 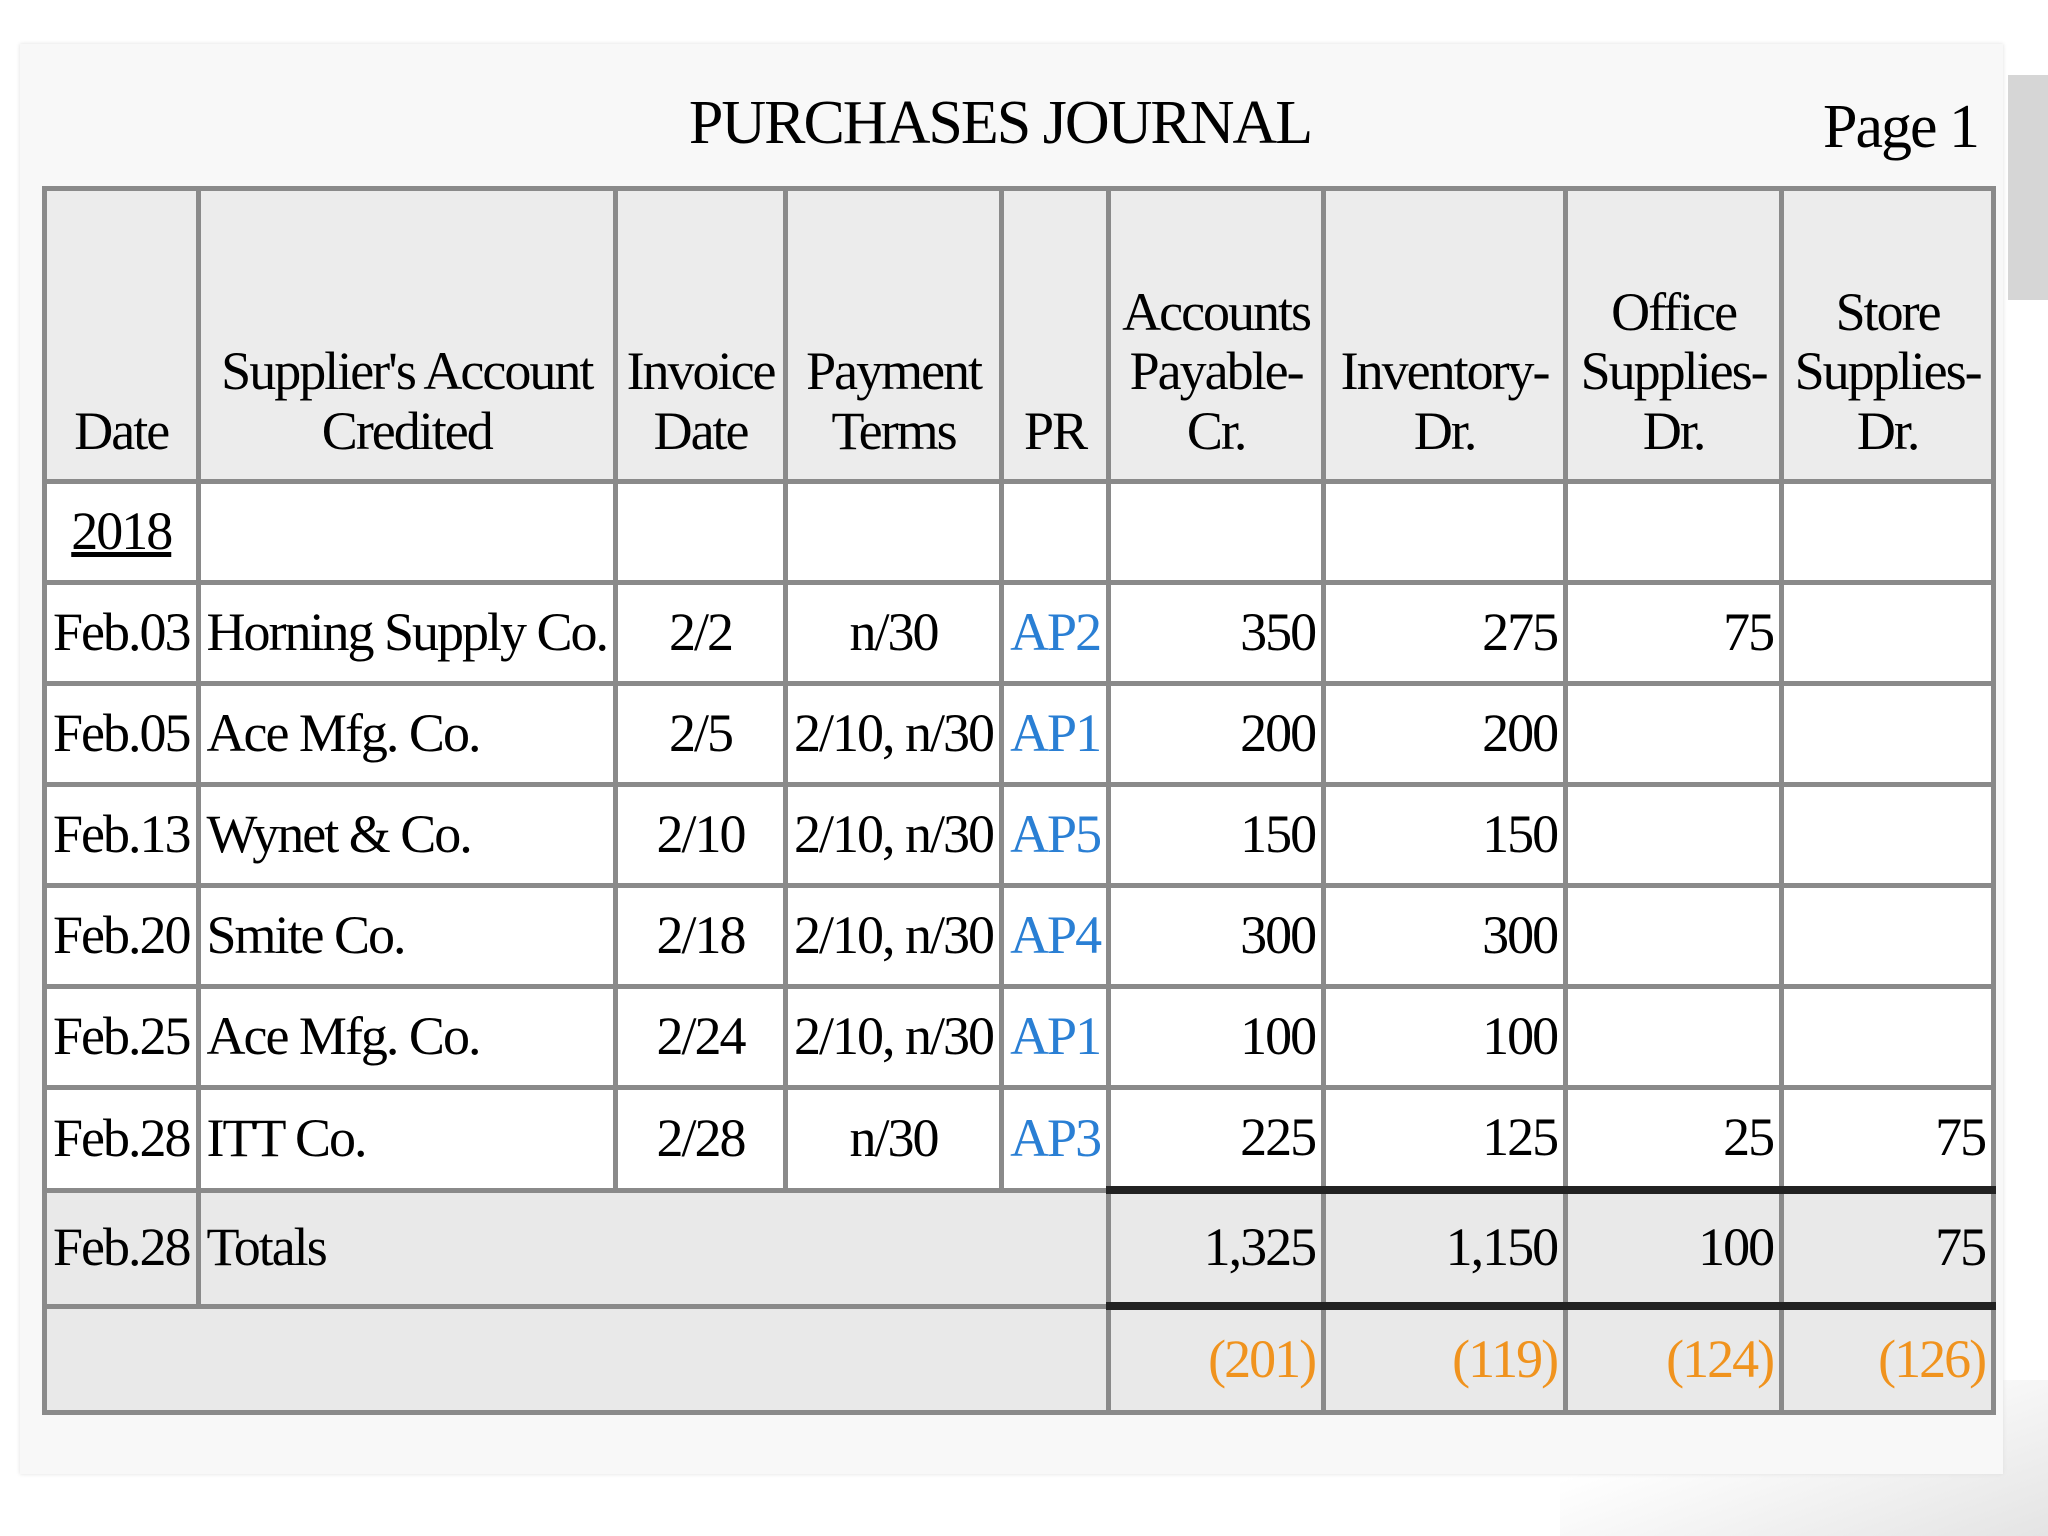 I want to click on year-row: 2018, so click(x=1019, y=532).